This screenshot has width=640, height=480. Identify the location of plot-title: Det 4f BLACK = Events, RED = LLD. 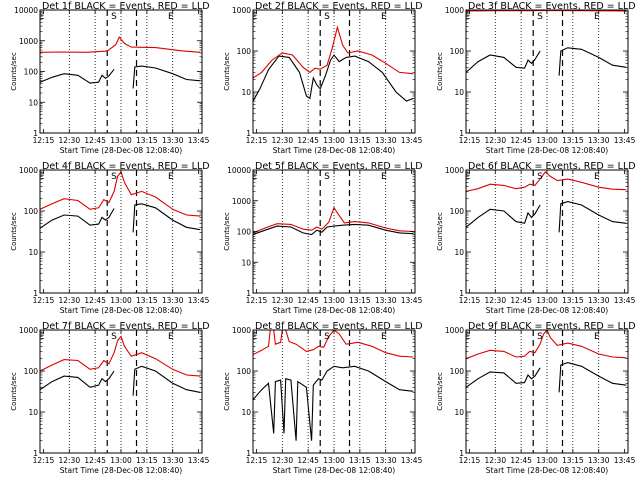
(126, 166).